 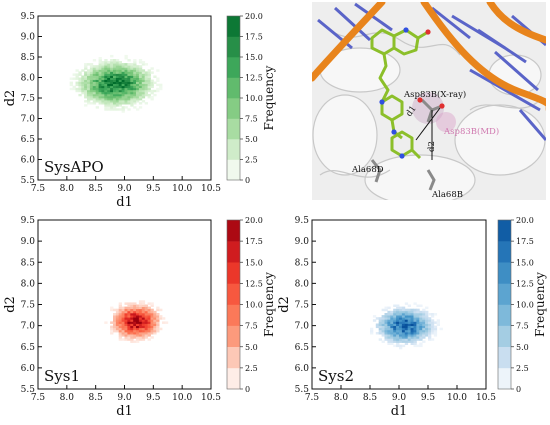 I want to click on x-tick-label: 9.0, so click(x=399, y=398).